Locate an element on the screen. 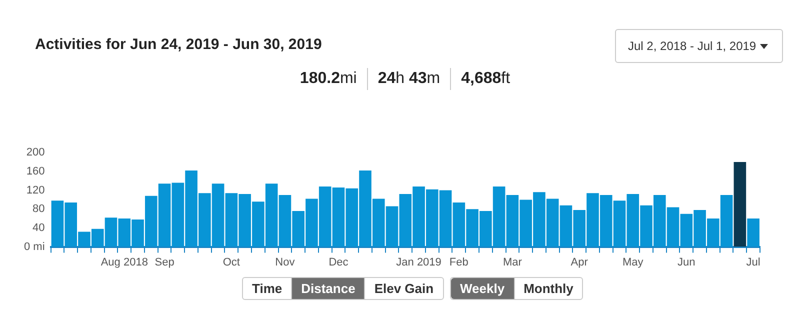 The width and height of the screenshot is (810, 326). x-tick-label: May is located at coordinates (633, 262).